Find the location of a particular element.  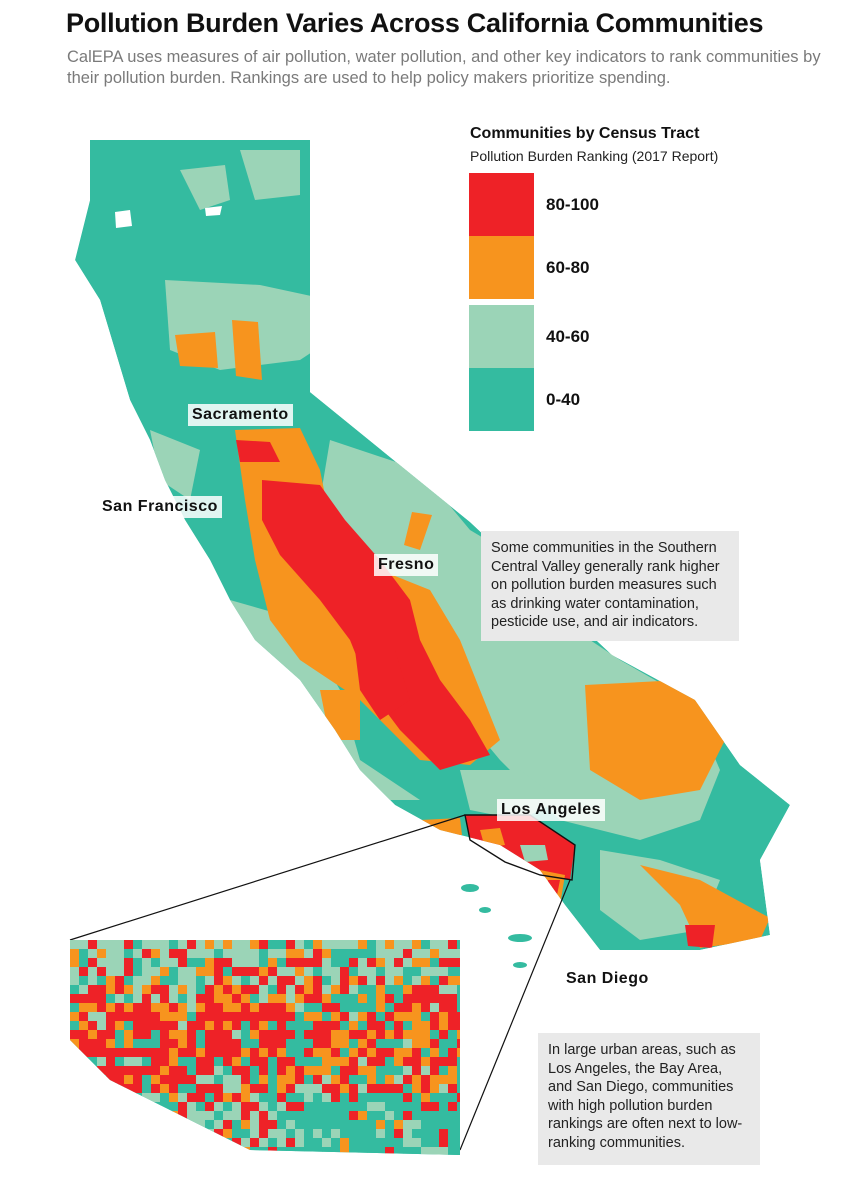

legend-label: 40-60 is located at coordinates (568, 336).